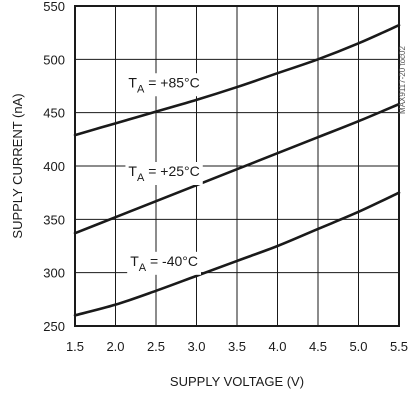  I want to click on y-tick-label: 300, so click(54, 273).